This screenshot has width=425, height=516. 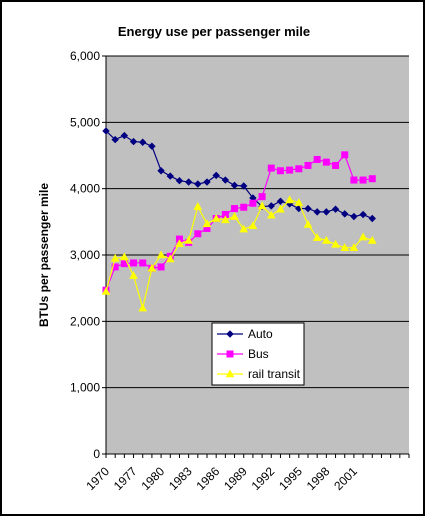 I want to click on legend-item: Bus, so click(x=243, y=354).